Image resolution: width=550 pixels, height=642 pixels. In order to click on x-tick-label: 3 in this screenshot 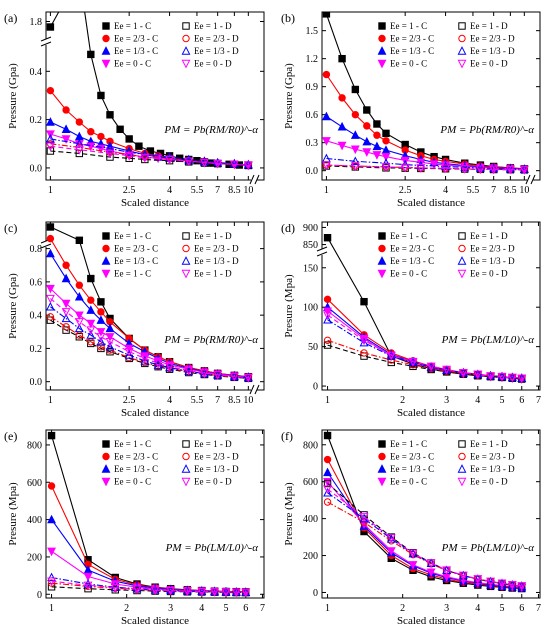, I will do `click(446, 400)`.